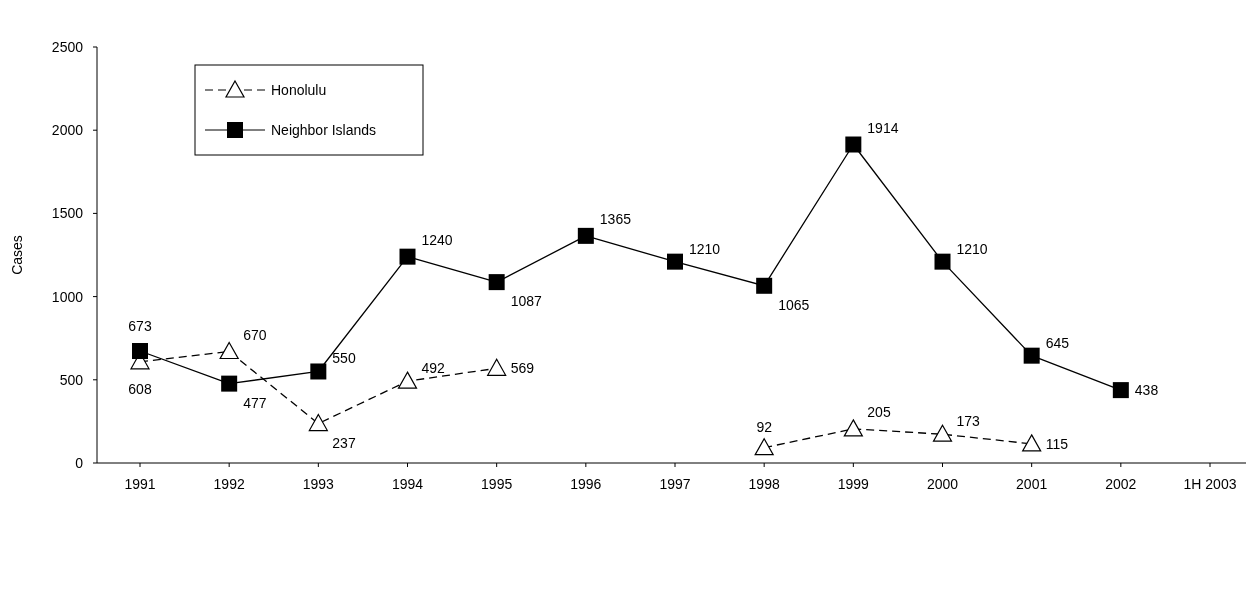 The height and width of the screenshot is (614, 1256). Describe the element at coordinates (1121, 484) in the screenshot. I see `x-tick-label: 2002` at that location.